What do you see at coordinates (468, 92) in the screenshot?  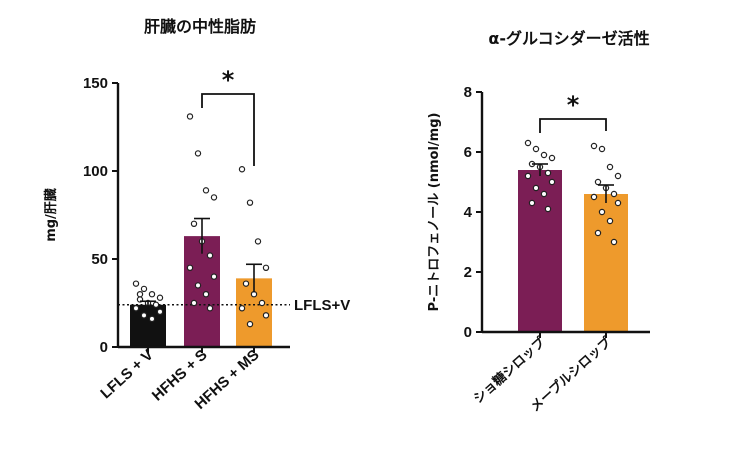 I see `y-tick-label: 8` at bounding box center [468, 92].